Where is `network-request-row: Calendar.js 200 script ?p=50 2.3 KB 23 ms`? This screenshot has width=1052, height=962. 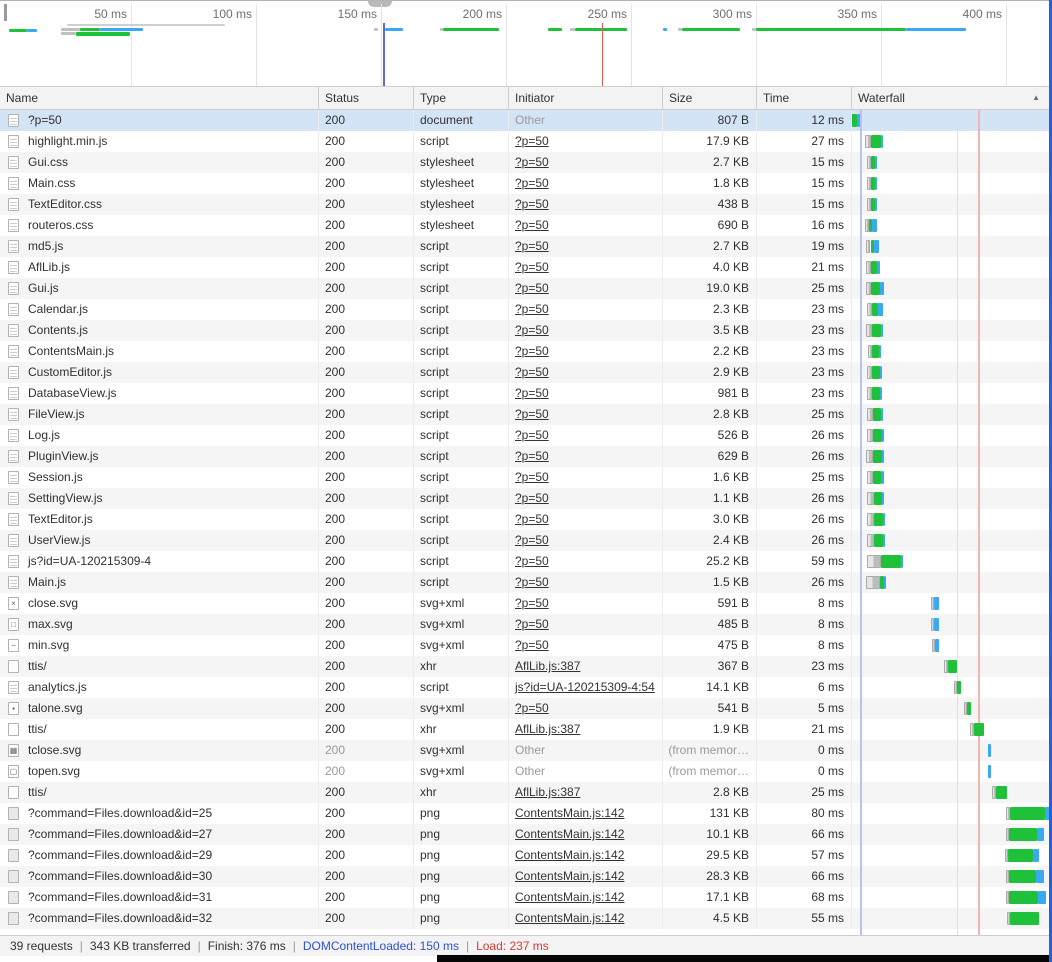 network-request-row: Calendar.js 200 script ?p=50 2.3 KB 23 ms is located at coordinates (526, 309).